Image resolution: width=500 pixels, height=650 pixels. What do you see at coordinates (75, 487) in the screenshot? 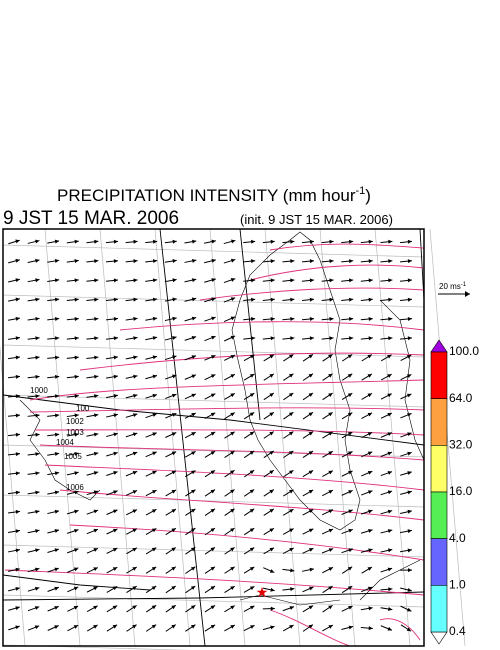
I see `isobar-label: 1006` at bounding box center [75, 487].